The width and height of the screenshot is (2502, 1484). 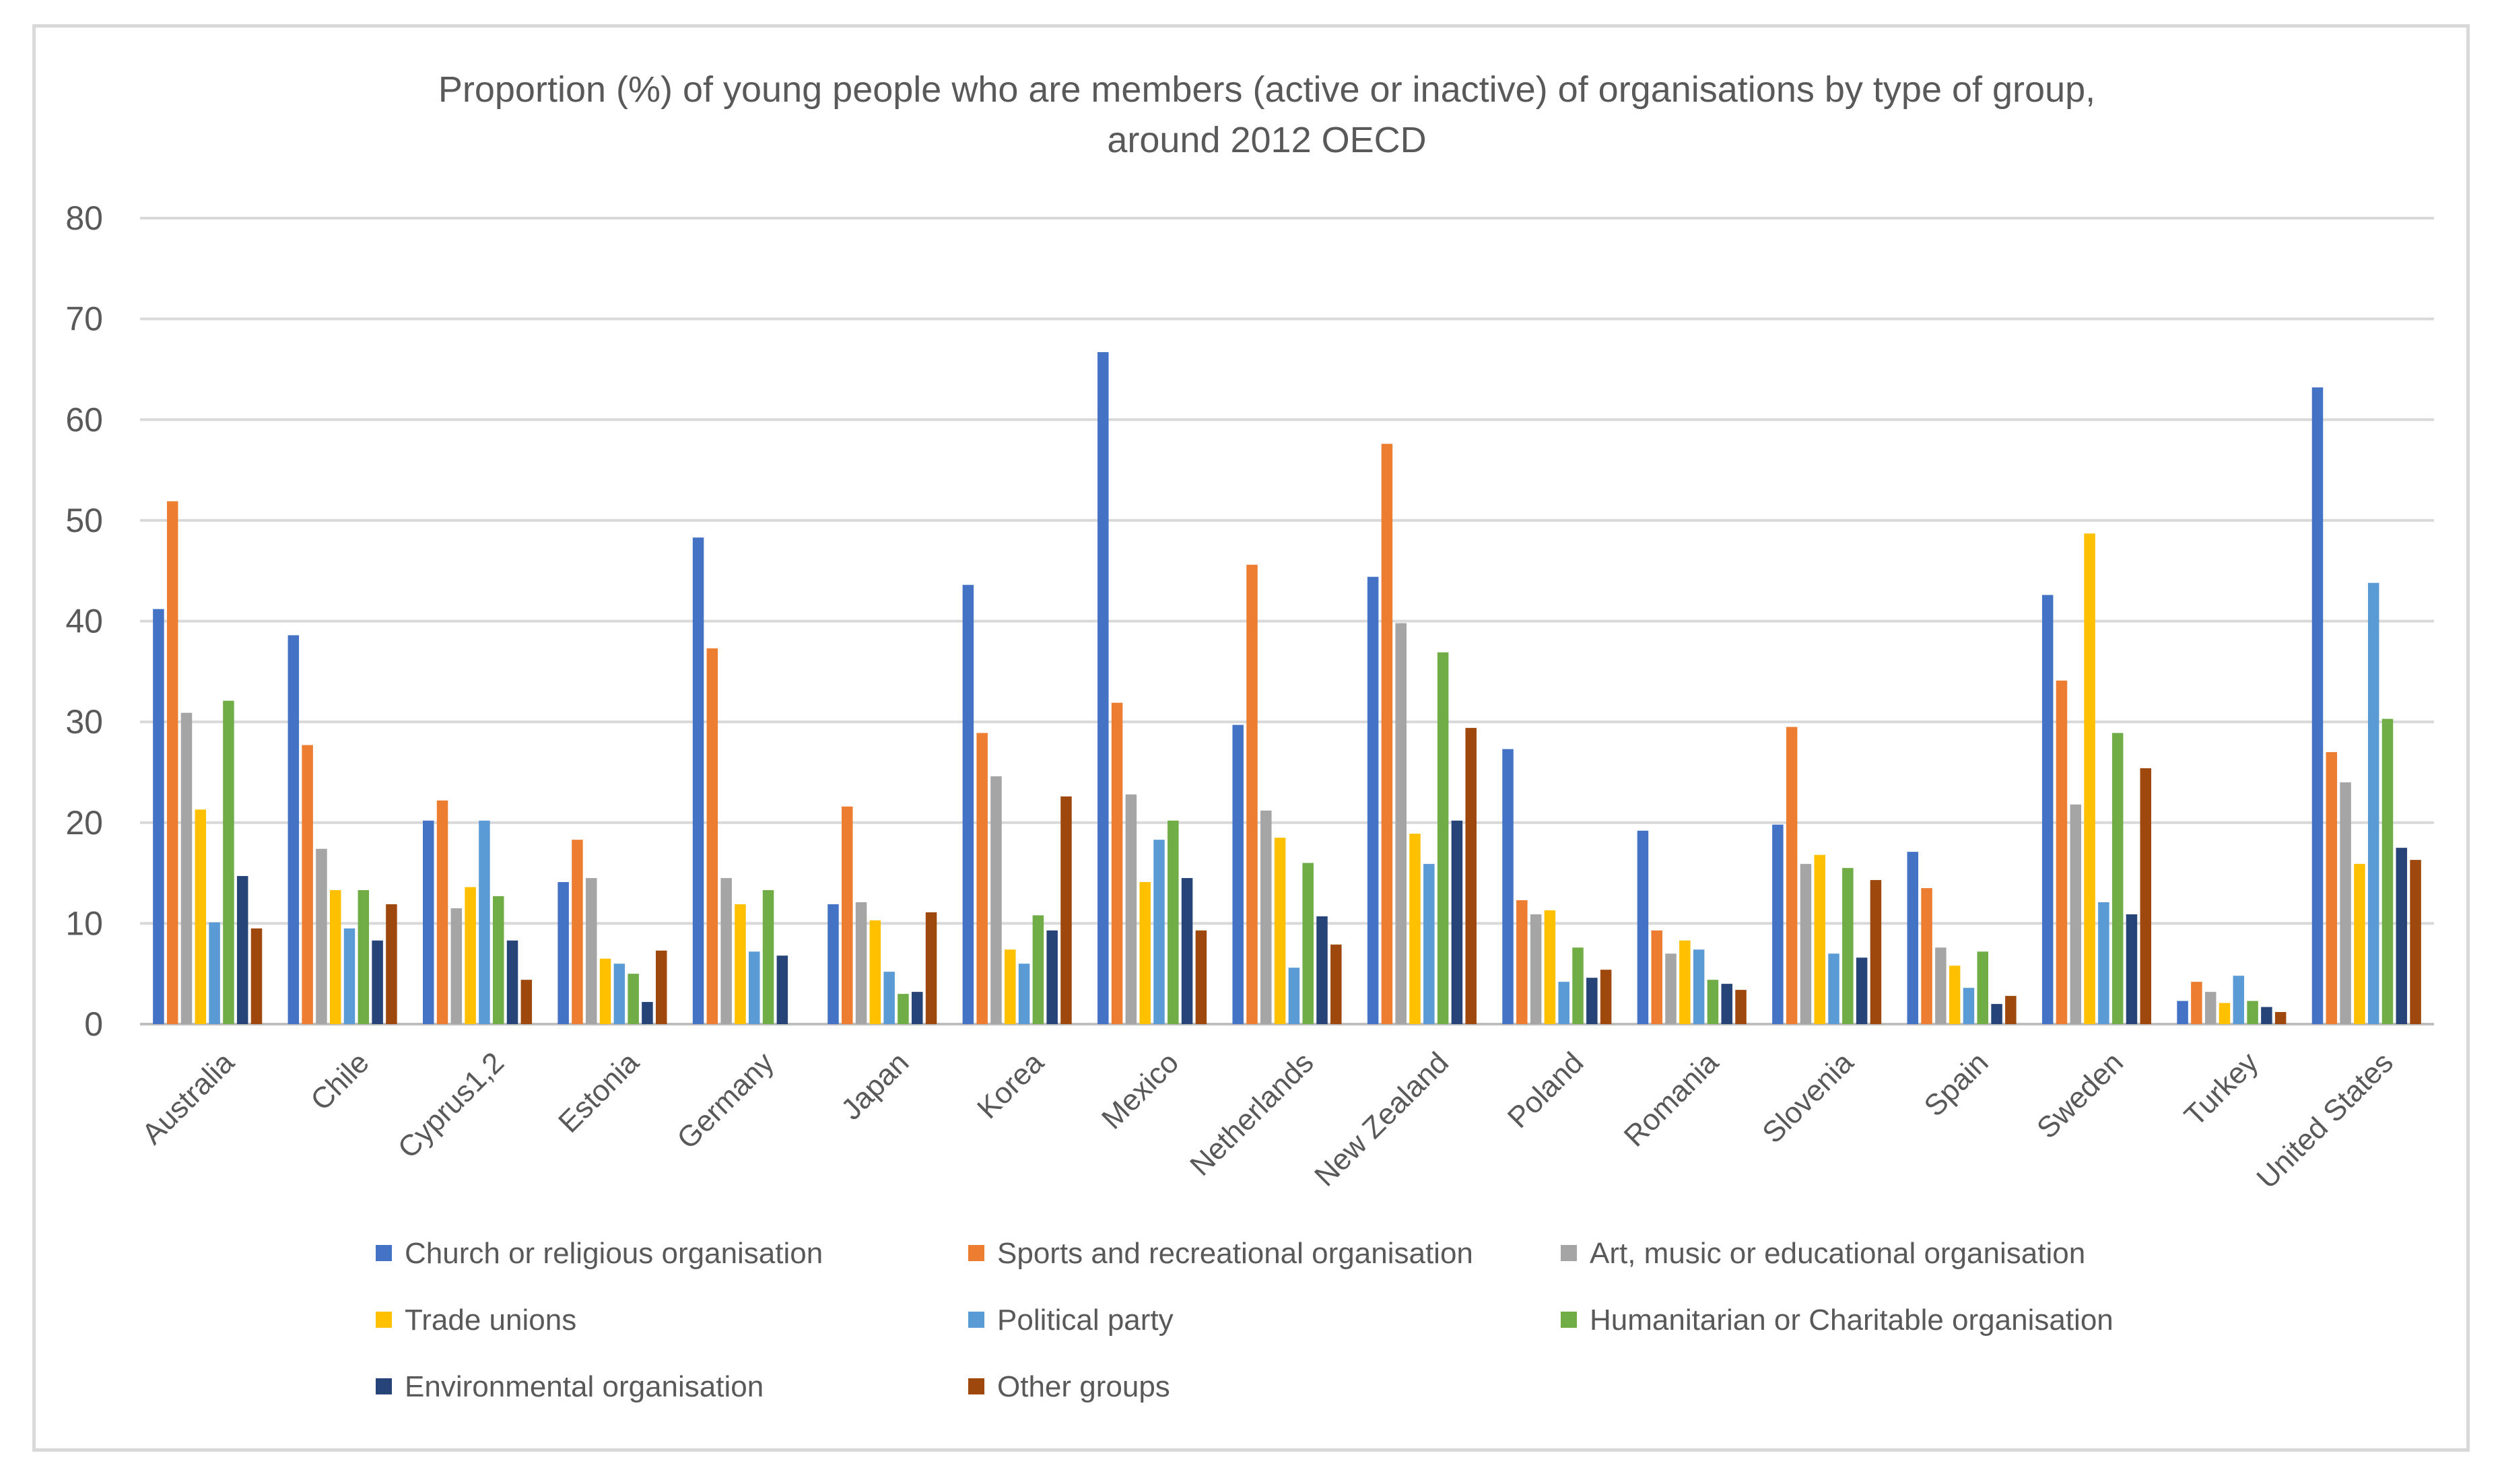 I want to click on legend-label: Sports and recreational organisation, so click(x=1235, y=1253).